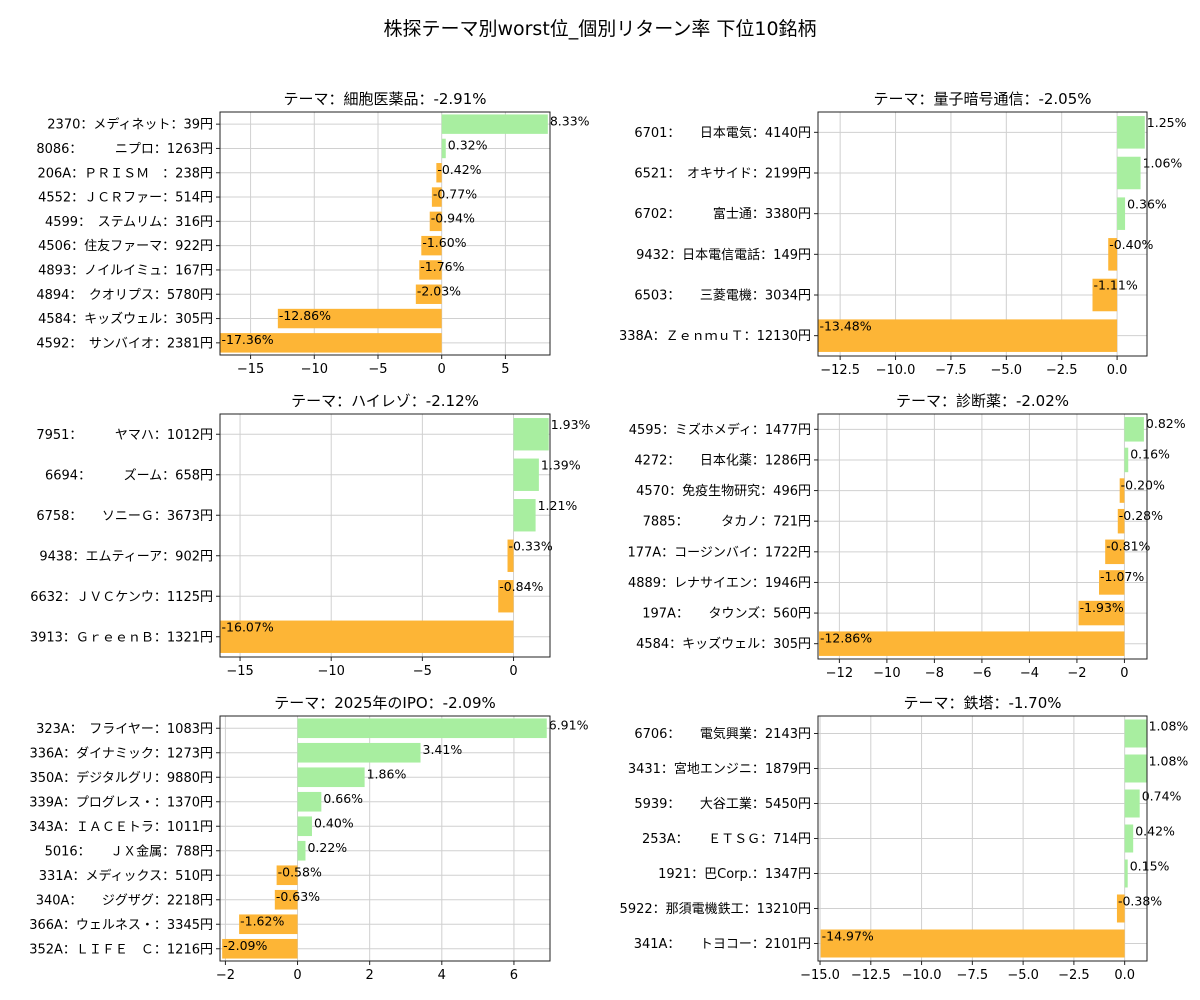  Describe the element at coordinates (300, 871) in the screenshot. I see `value-label: -0.58%` at that location.